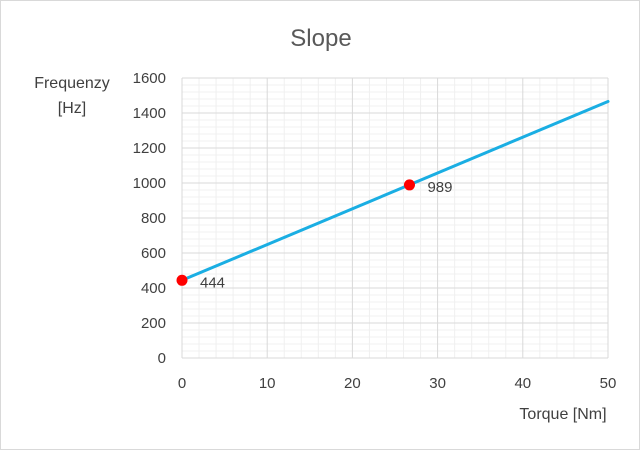 The height and width of the screenshot is (451, 640). I want to click on x-tick-label: 40, so click(522, 383).